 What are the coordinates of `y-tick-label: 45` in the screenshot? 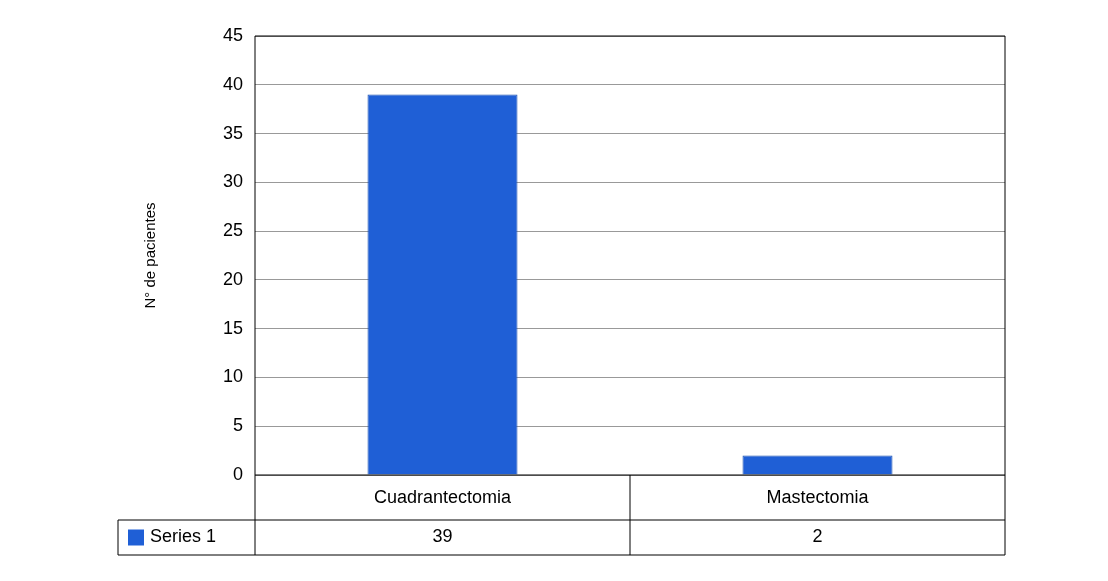 It's located at (232, 34).